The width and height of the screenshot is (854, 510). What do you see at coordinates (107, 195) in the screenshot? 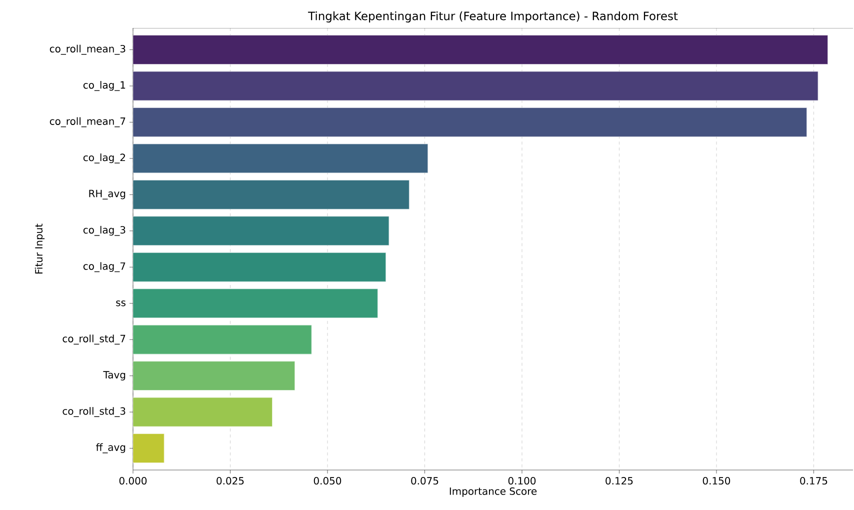
I see `y-tick-label: RH_avg` at bounding box center [107, 195].